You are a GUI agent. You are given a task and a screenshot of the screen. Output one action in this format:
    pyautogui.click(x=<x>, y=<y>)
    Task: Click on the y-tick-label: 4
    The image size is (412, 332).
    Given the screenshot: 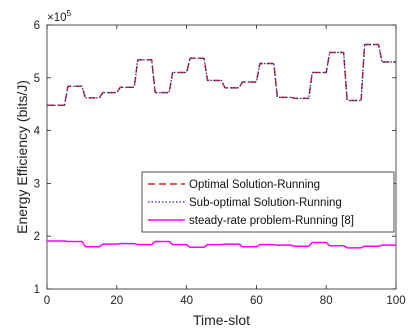 What is the action you would take?
    pyautogui.click(x=37, y=132)
    